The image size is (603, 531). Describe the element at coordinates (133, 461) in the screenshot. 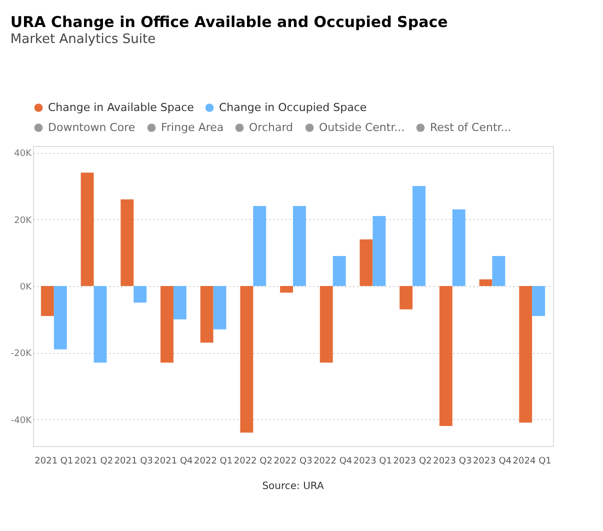

I see `x-tick-label: 2021 Q3` at that location.